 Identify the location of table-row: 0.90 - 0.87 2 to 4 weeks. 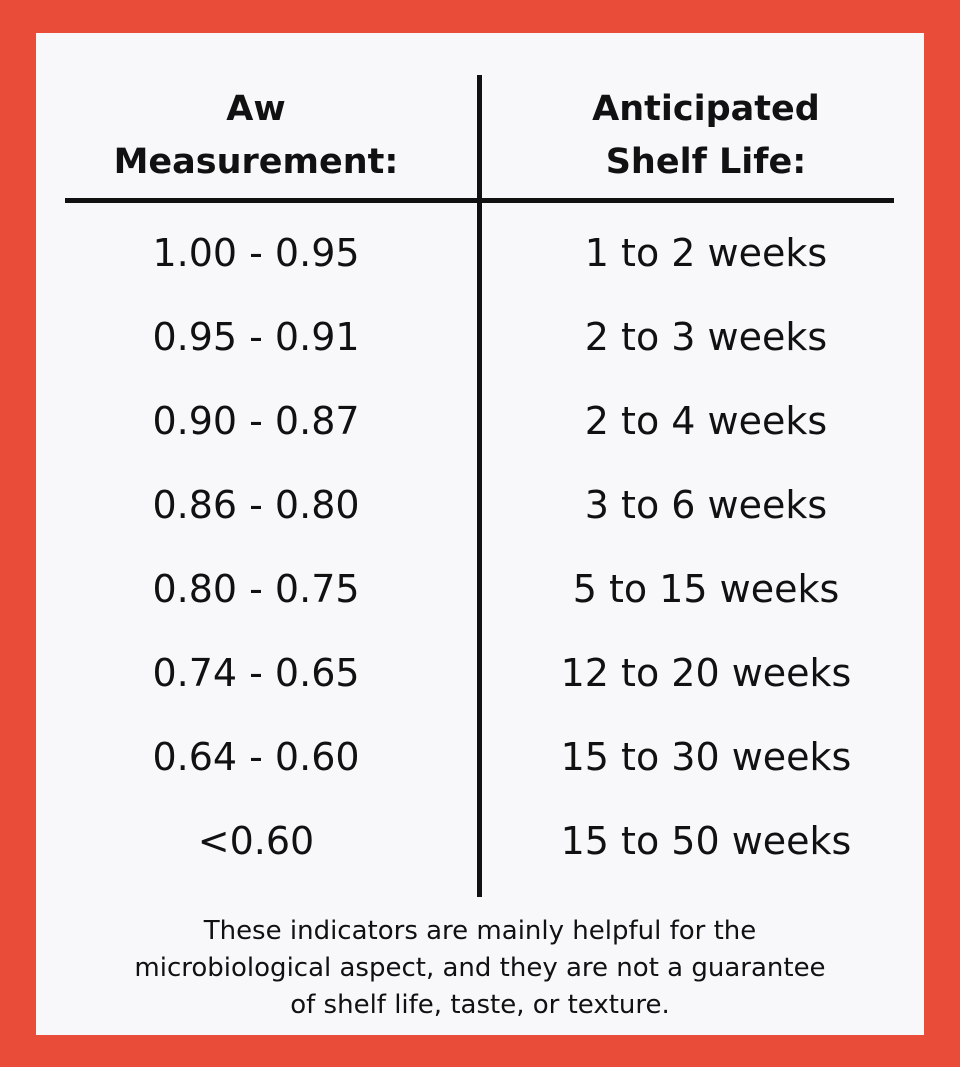
(480, 421).